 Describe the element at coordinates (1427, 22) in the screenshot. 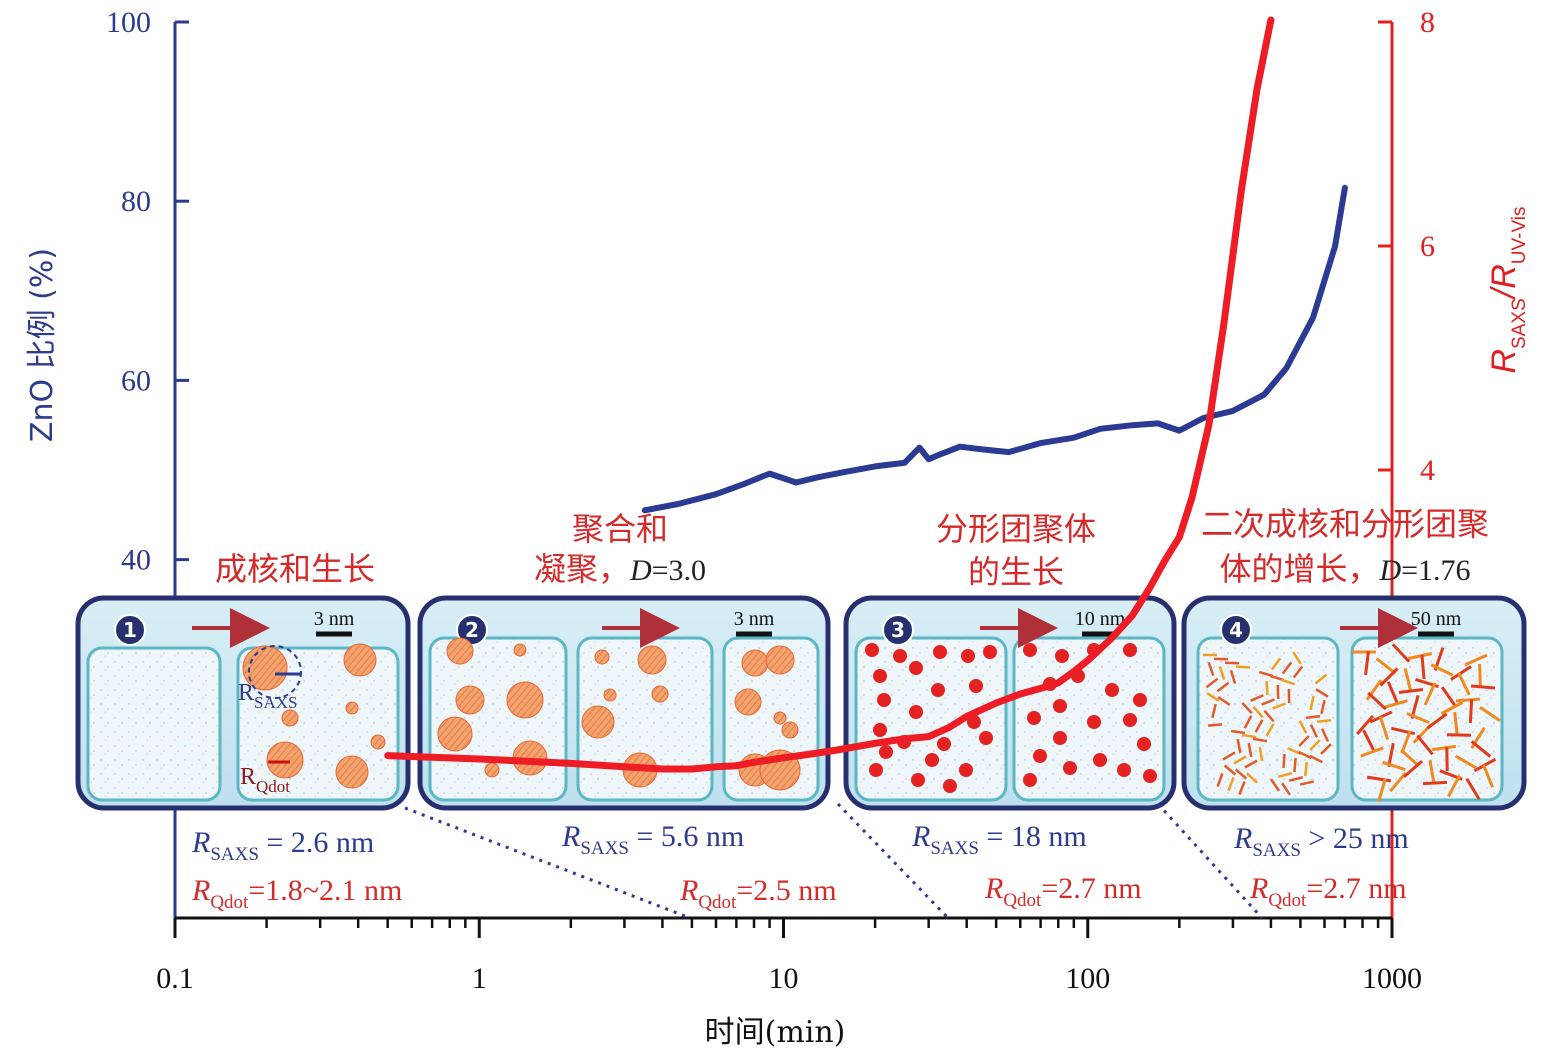

I see `right-axis-tick-label: 8` at that location.